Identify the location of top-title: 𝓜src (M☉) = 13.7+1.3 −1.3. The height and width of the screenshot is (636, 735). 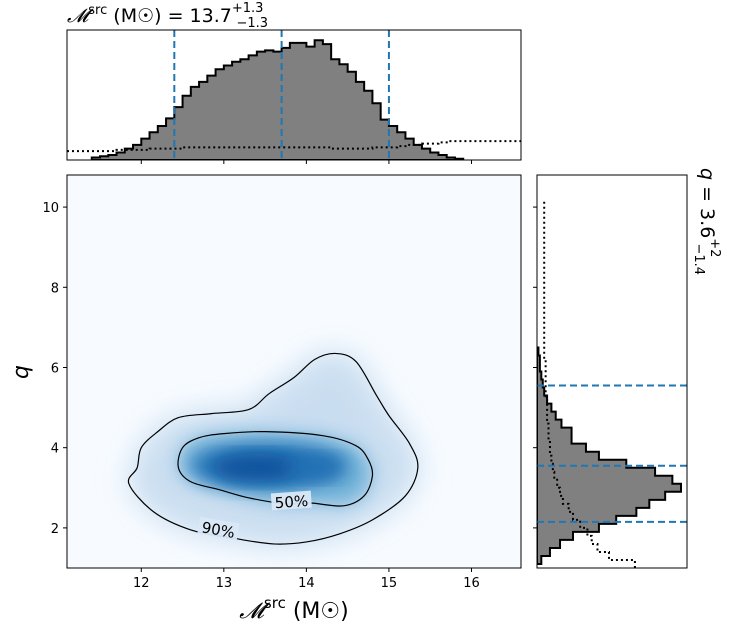
(167, 16).